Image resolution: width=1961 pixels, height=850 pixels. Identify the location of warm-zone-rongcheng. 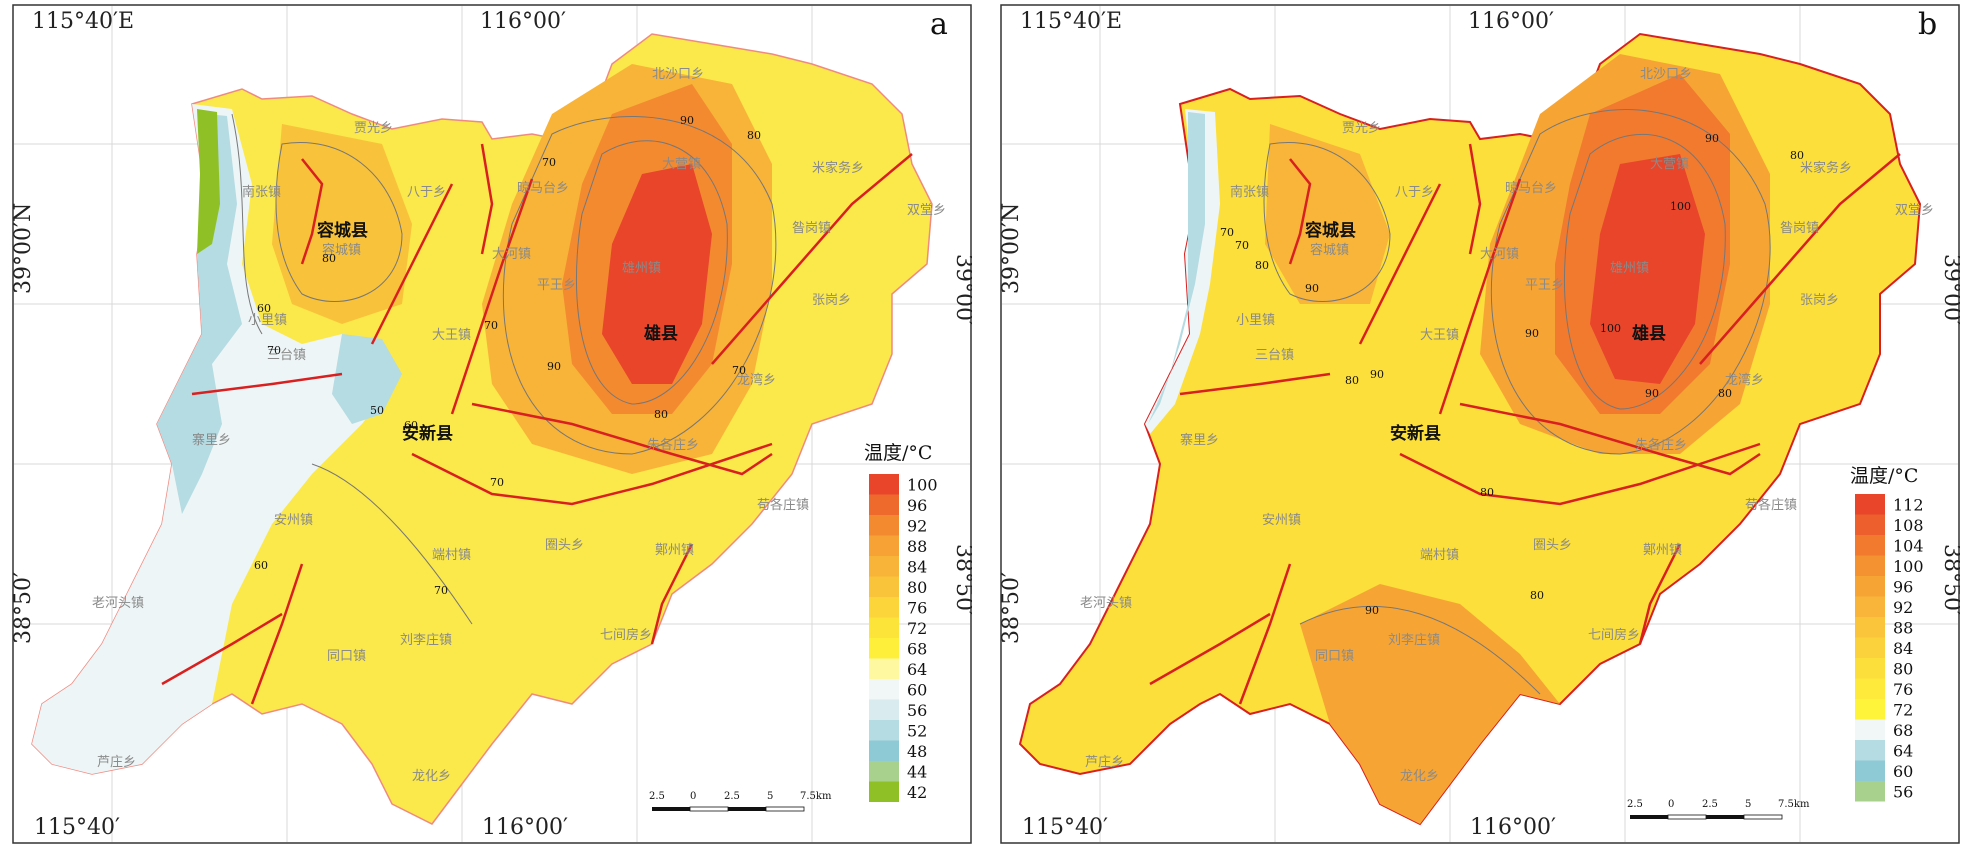
(342, 224).